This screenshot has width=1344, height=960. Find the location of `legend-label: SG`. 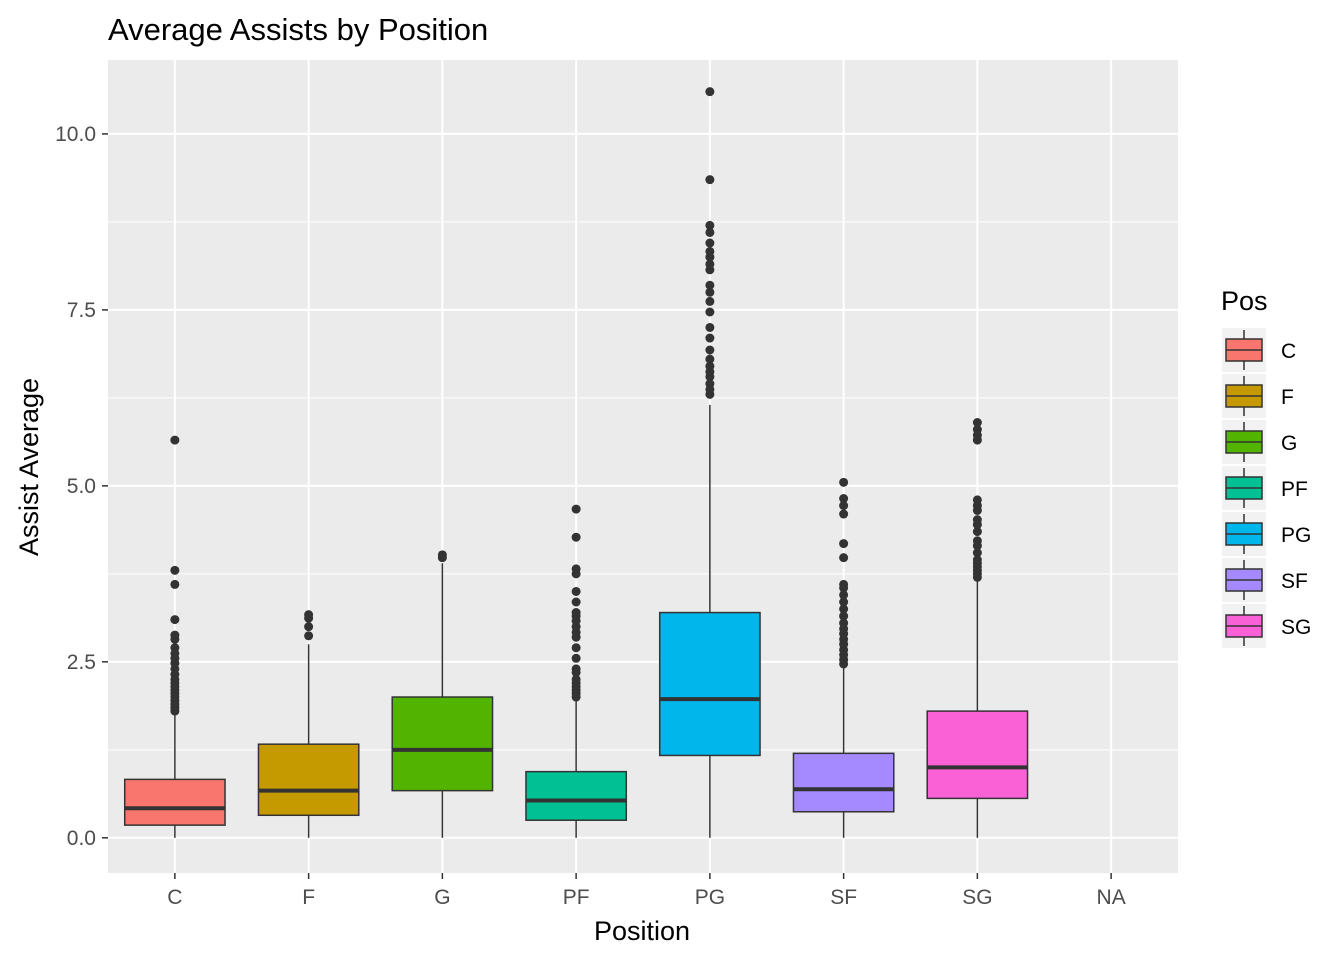

legend-label: SG is located at coordinates (1296, 627).